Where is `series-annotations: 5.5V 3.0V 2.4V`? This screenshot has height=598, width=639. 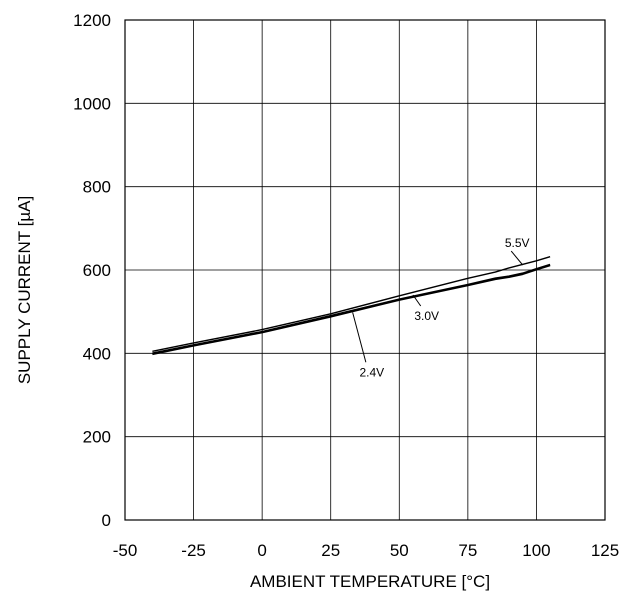
series-annotations: 5.5V 3.0V 2.4V is located at coordinates (441, 307).